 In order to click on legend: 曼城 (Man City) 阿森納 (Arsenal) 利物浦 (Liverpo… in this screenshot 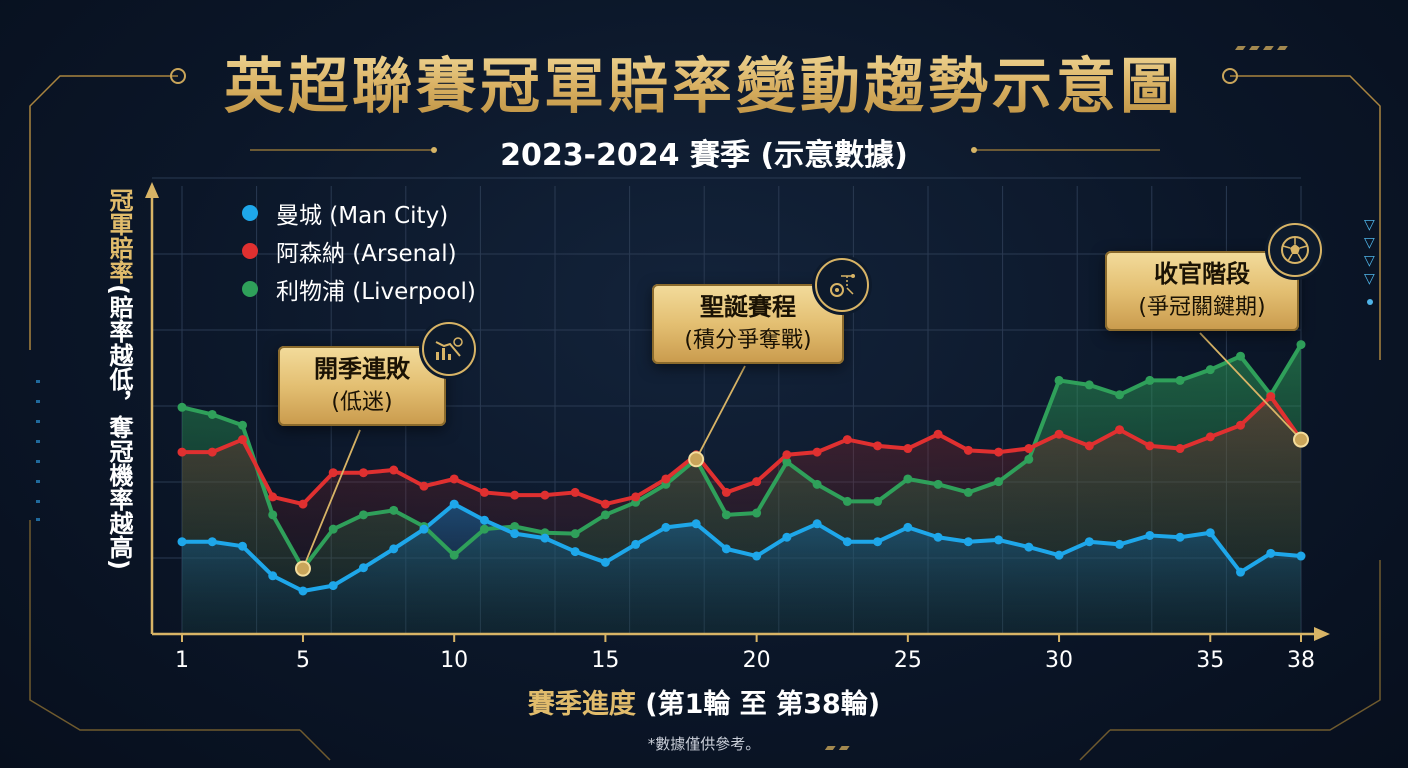, I will do `click(359, 251)`.